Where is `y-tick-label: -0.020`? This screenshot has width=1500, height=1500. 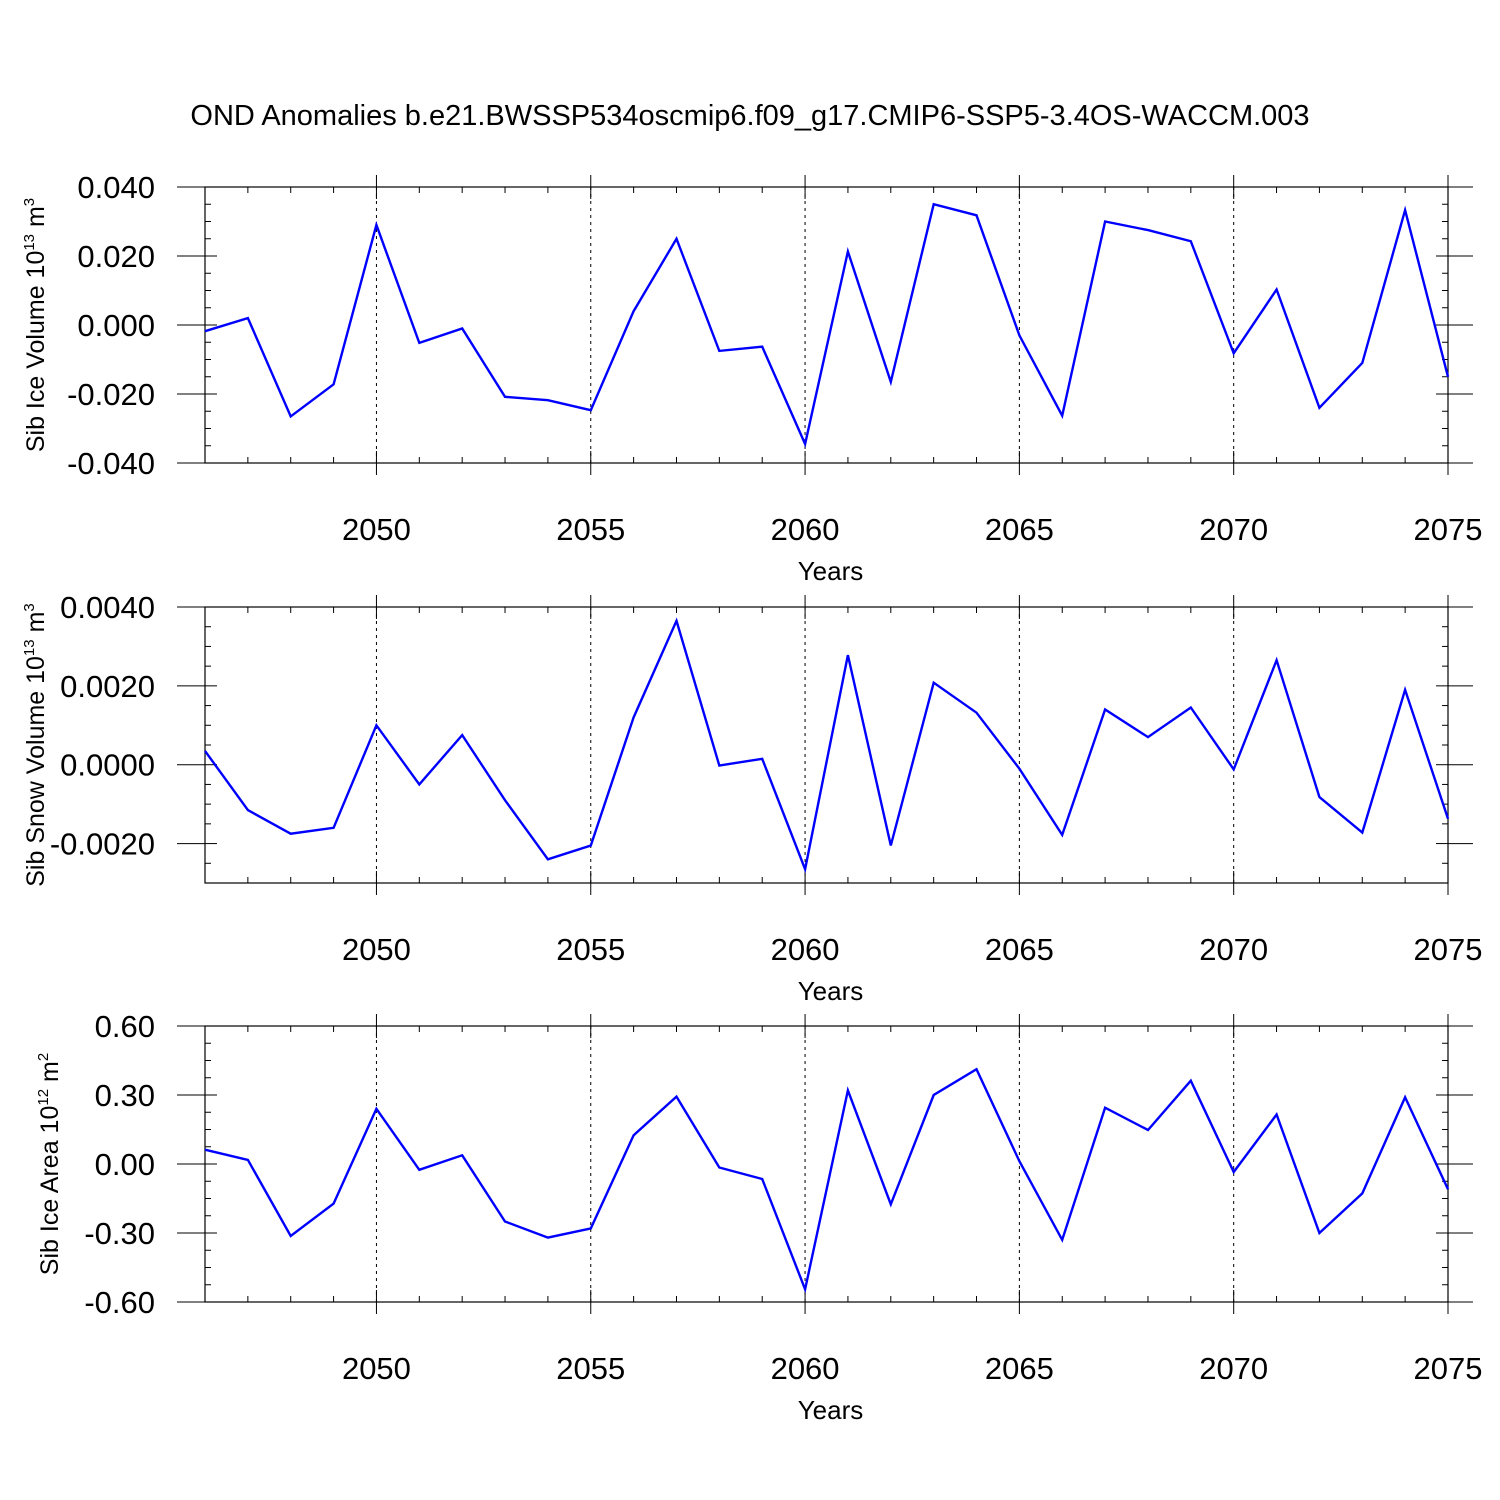 y-tick-label: -0.020 is located at coordinates (111, 394).